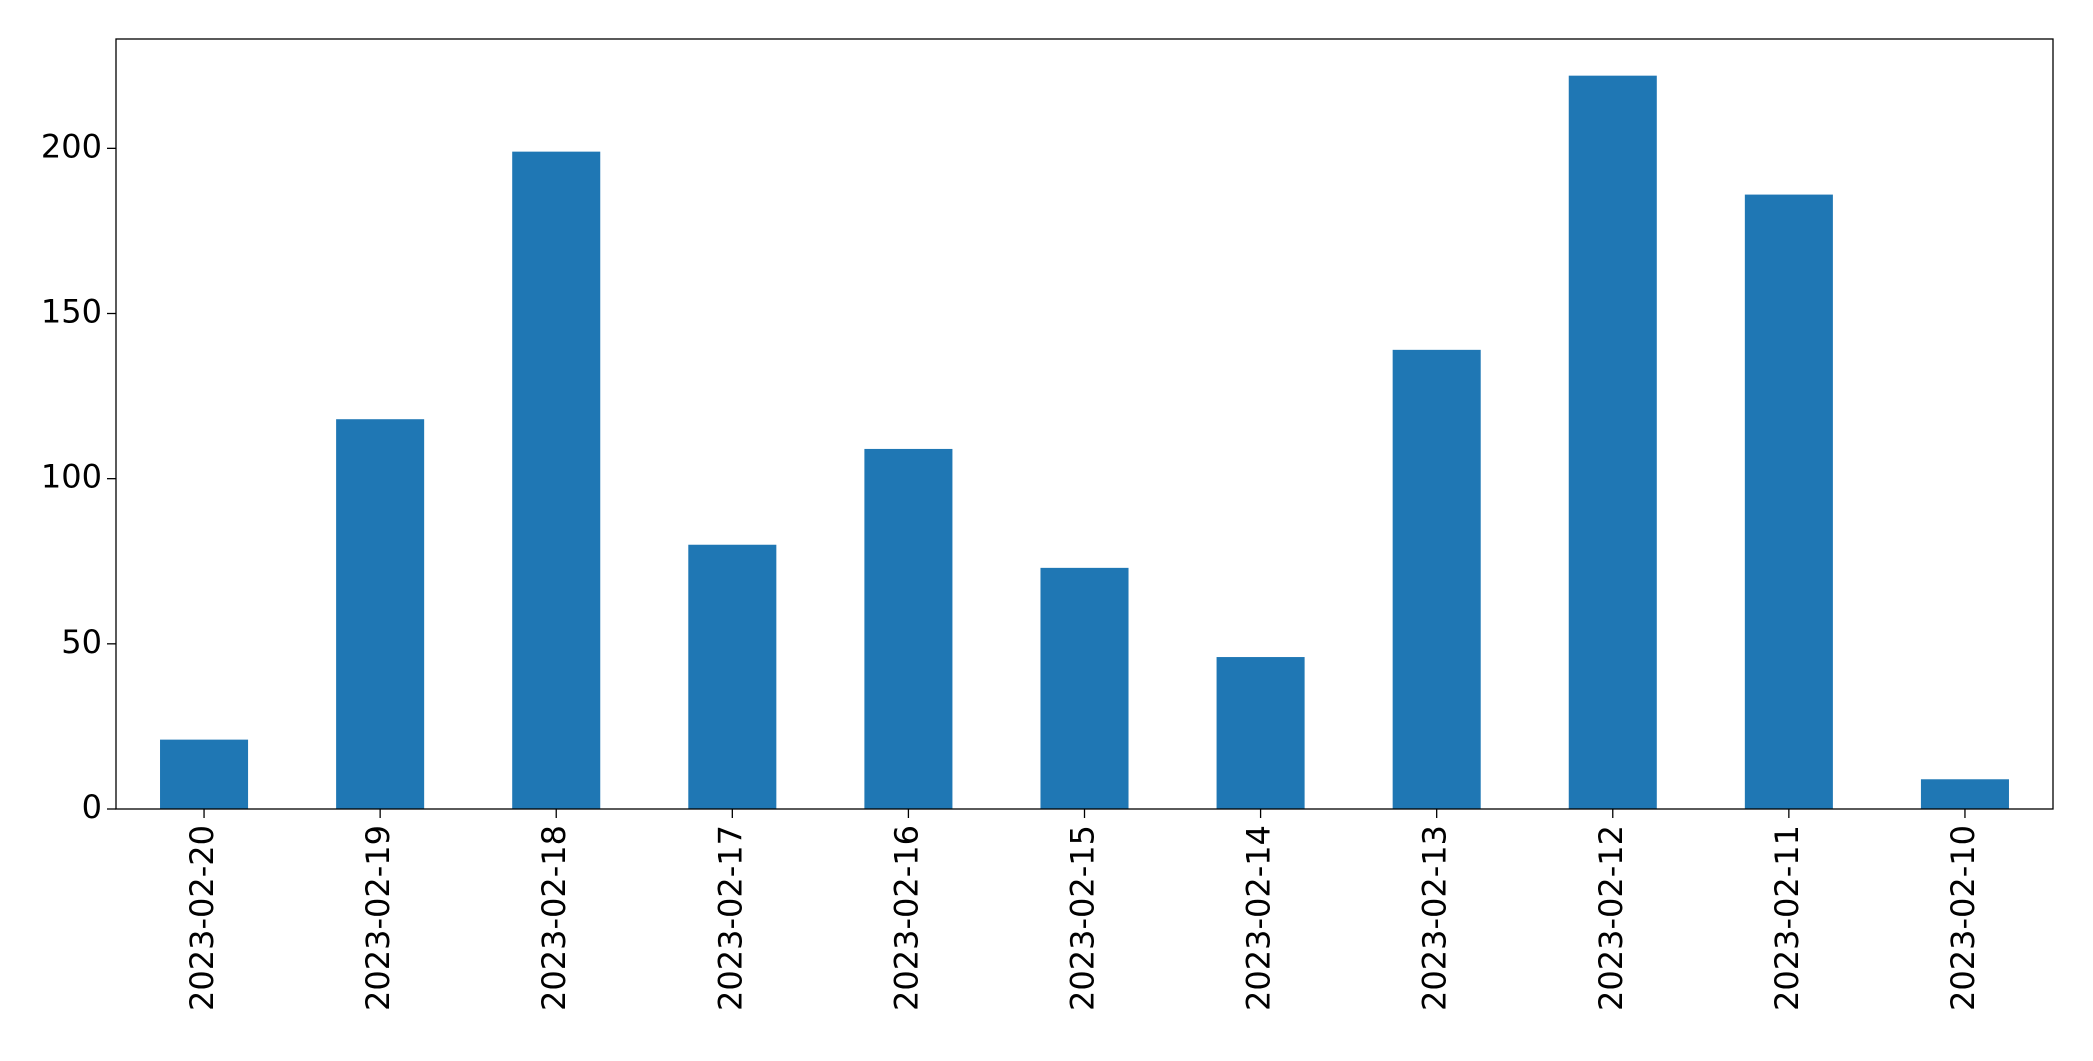  Describe the element at coordinates (71, 312) in the screenshot. I see `y-tick-label: 150` at that location.